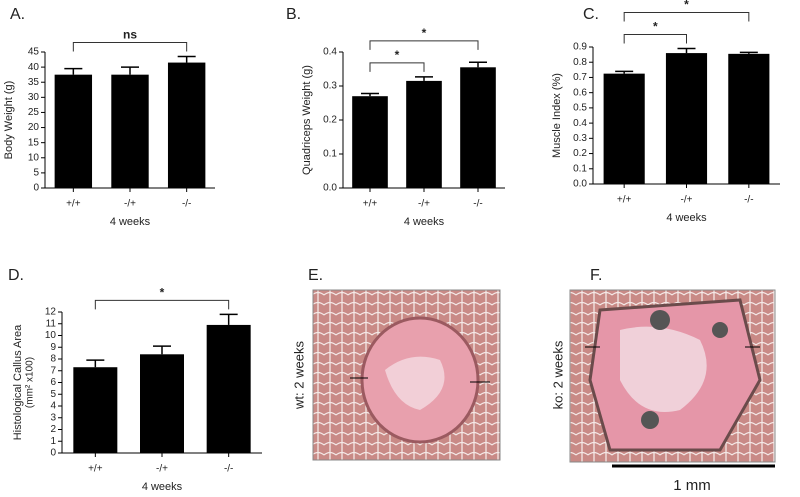  I want to click on y-tick-label: 40, so click(34, 67).